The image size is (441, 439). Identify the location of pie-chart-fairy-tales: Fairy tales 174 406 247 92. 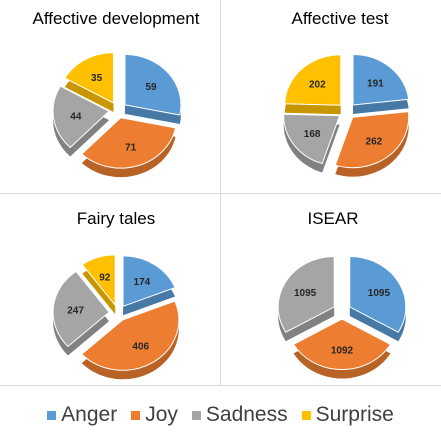
(116, 294).